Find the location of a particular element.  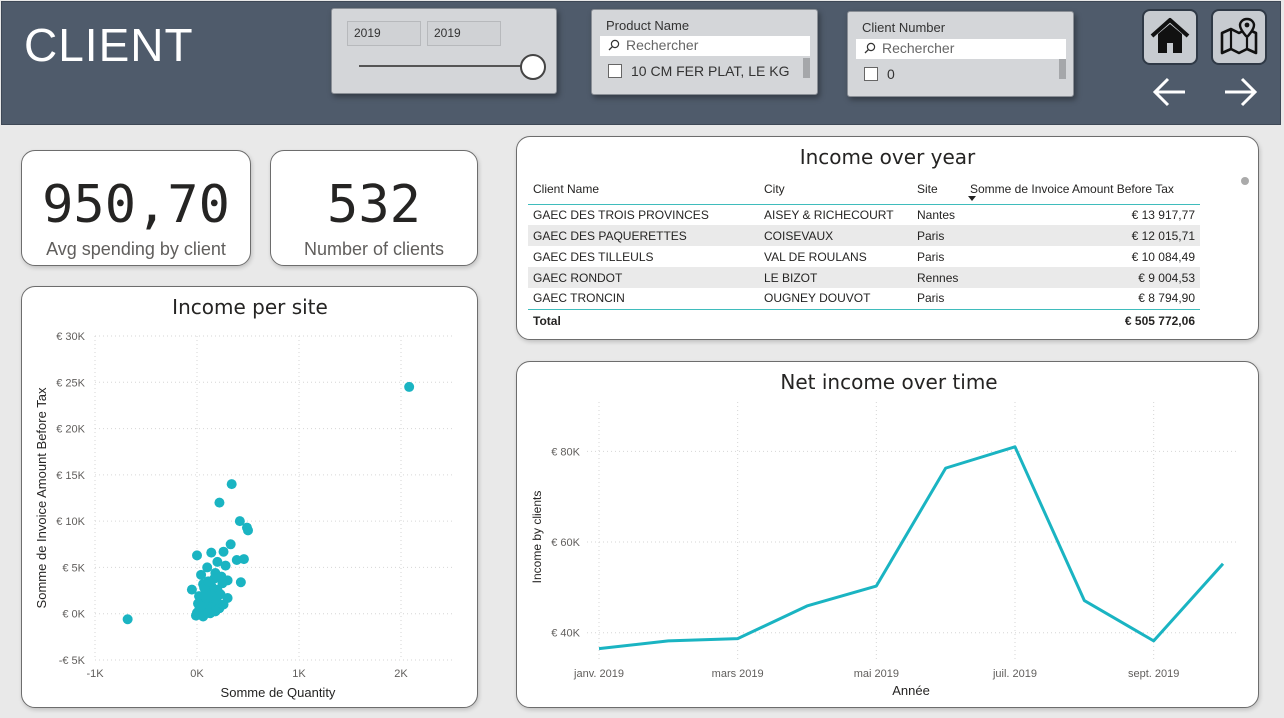

line-series is located at coordinates (911, 548).